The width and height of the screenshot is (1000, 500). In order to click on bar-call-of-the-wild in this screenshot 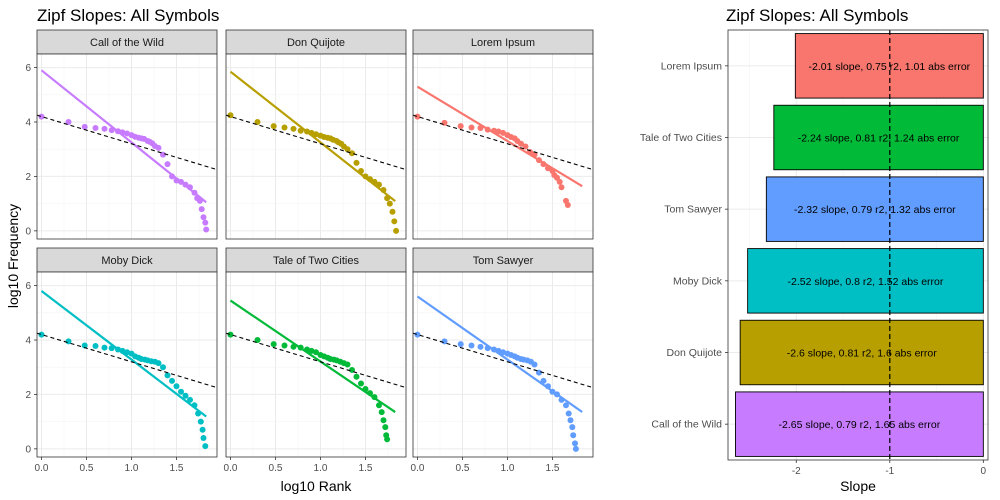, I will do `click(859, 424)`.